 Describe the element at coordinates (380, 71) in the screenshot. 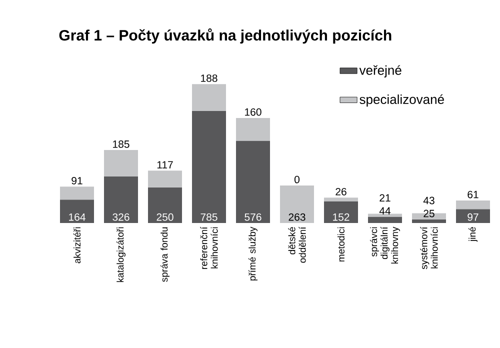

I see `legend-label: veřejné` at that location.